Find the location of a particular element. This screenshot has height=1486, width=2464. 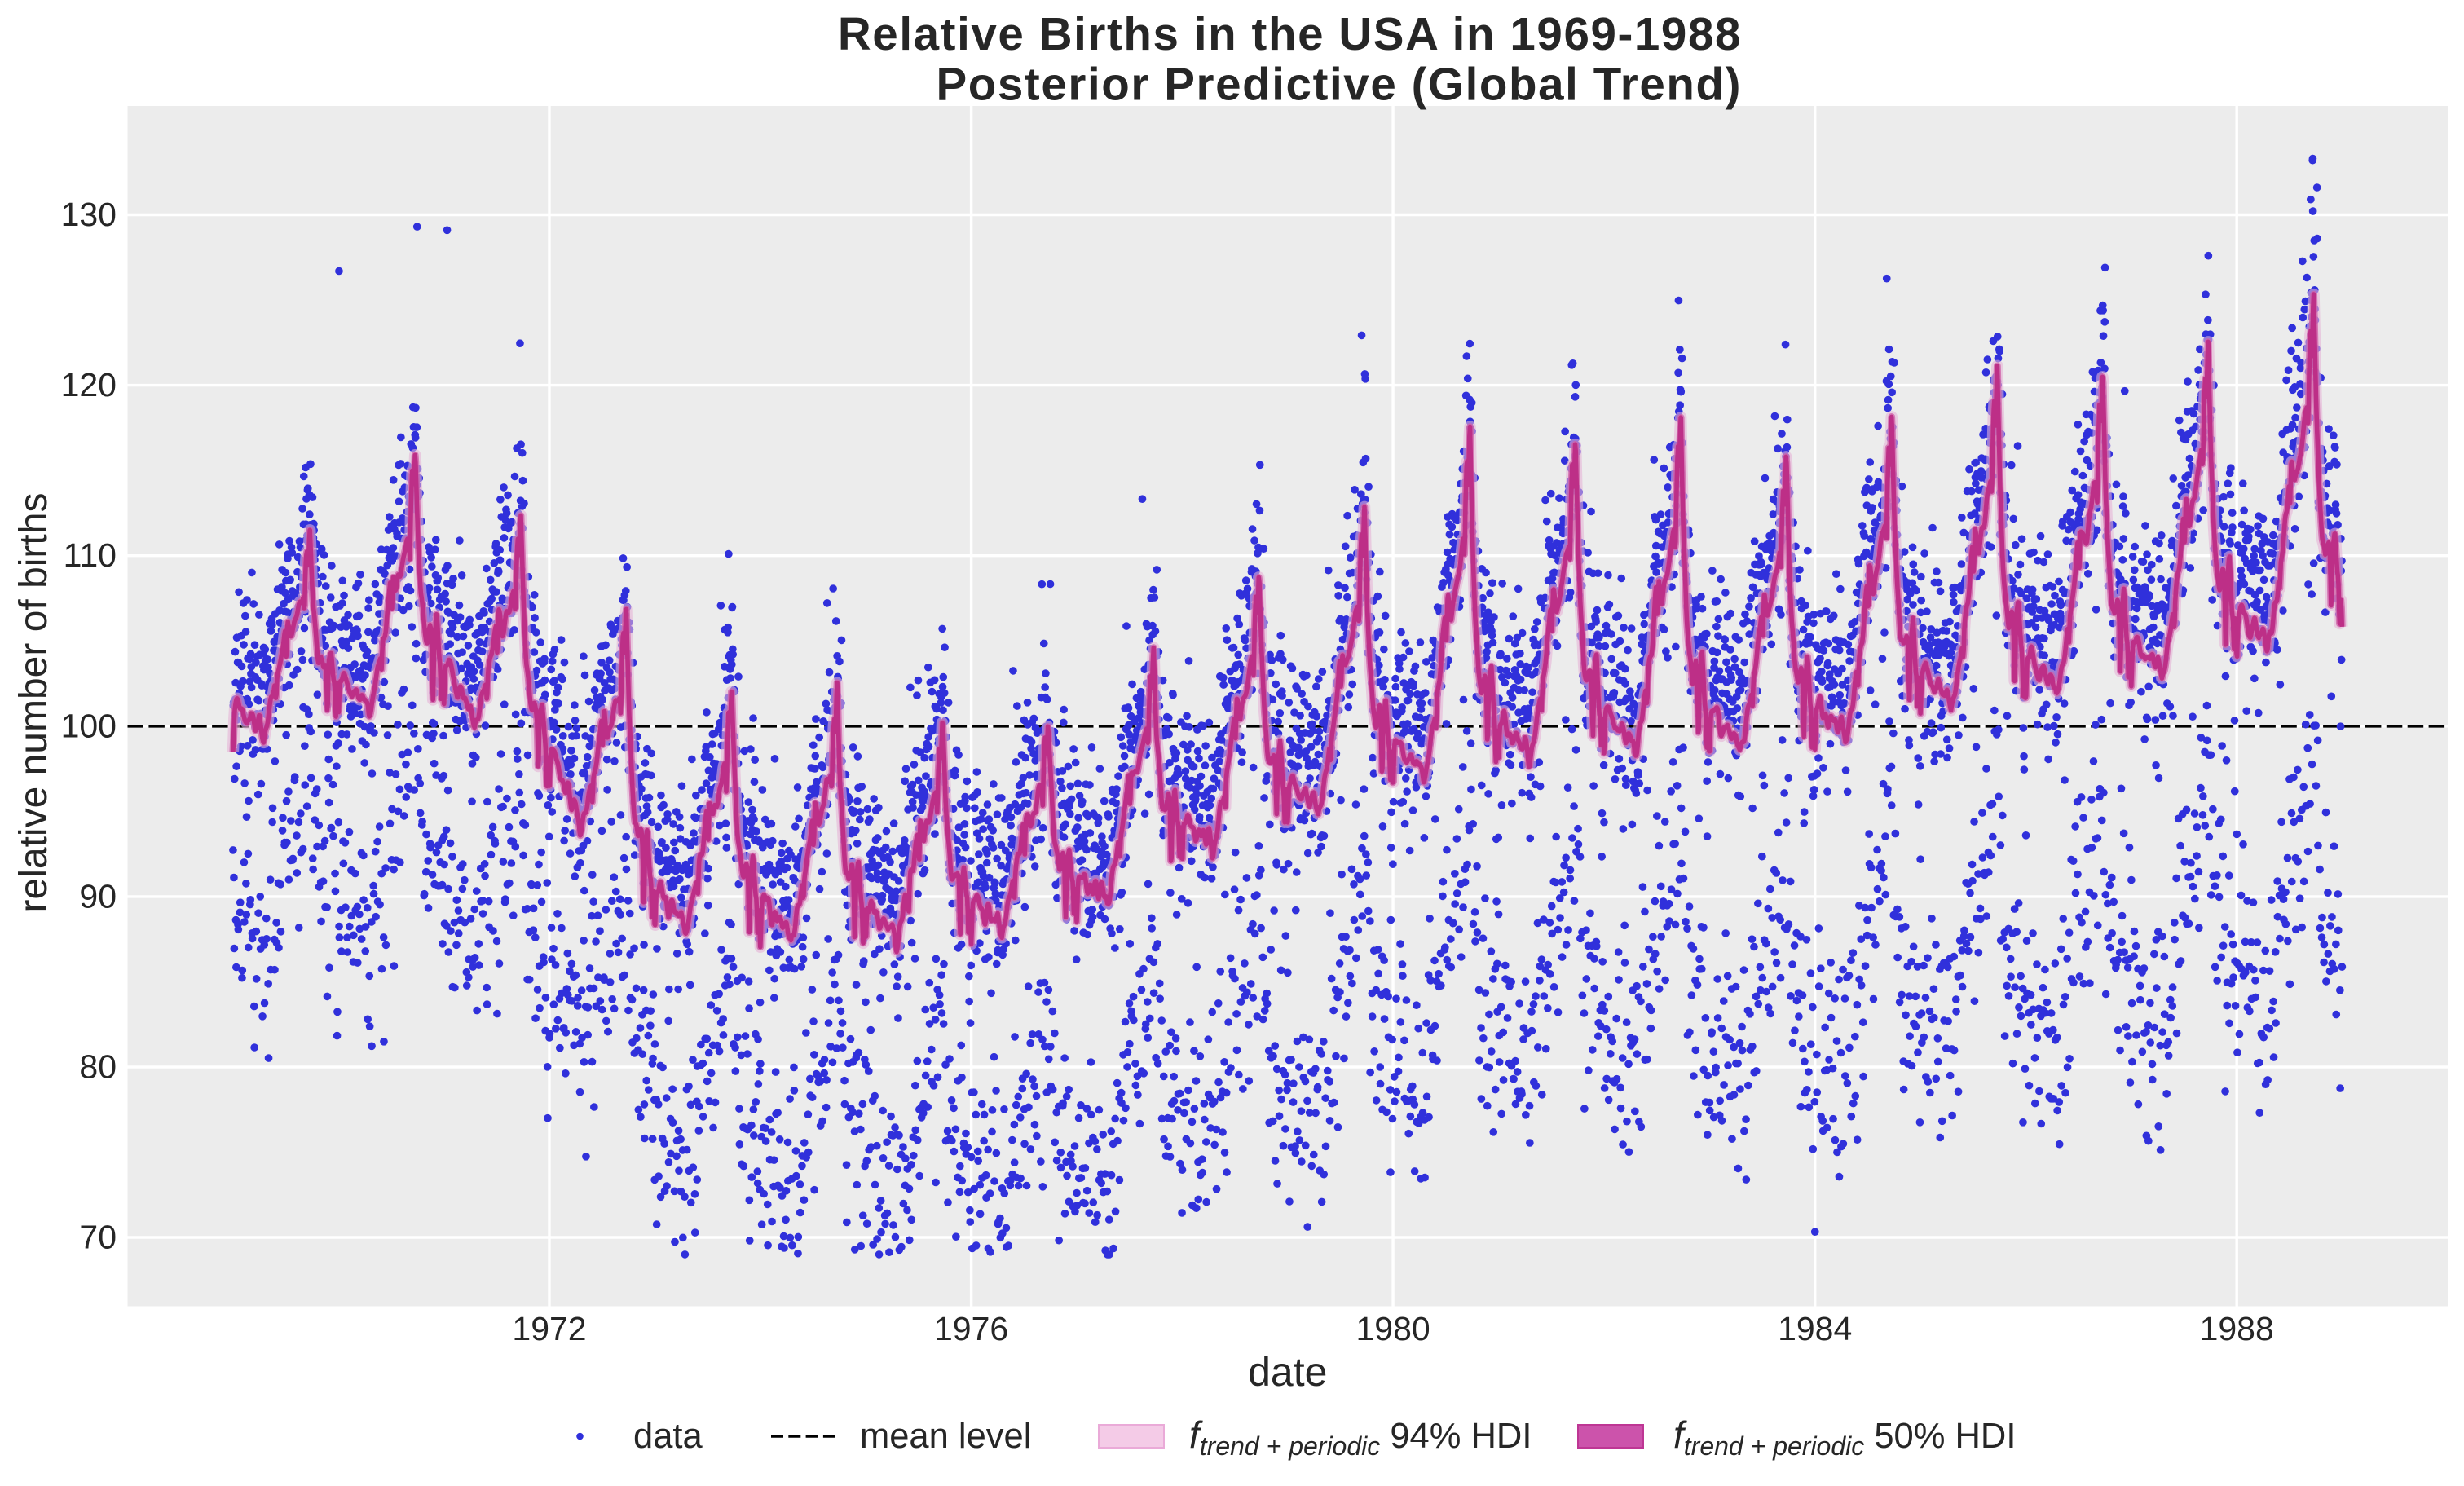

svg-text: 1972 is located at coordinates (549, 1328).